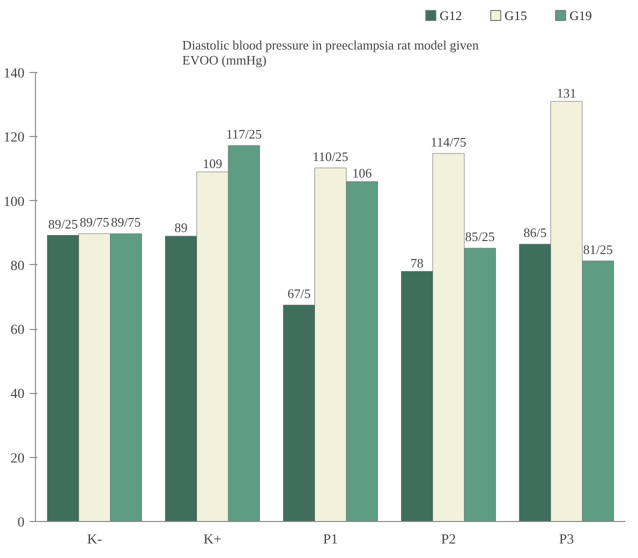 The height and width of the screenshot is (558, 638). Describe the element at coordinates (566, 540) in the screenshot. I see `x-tick-label: P3` at that location.